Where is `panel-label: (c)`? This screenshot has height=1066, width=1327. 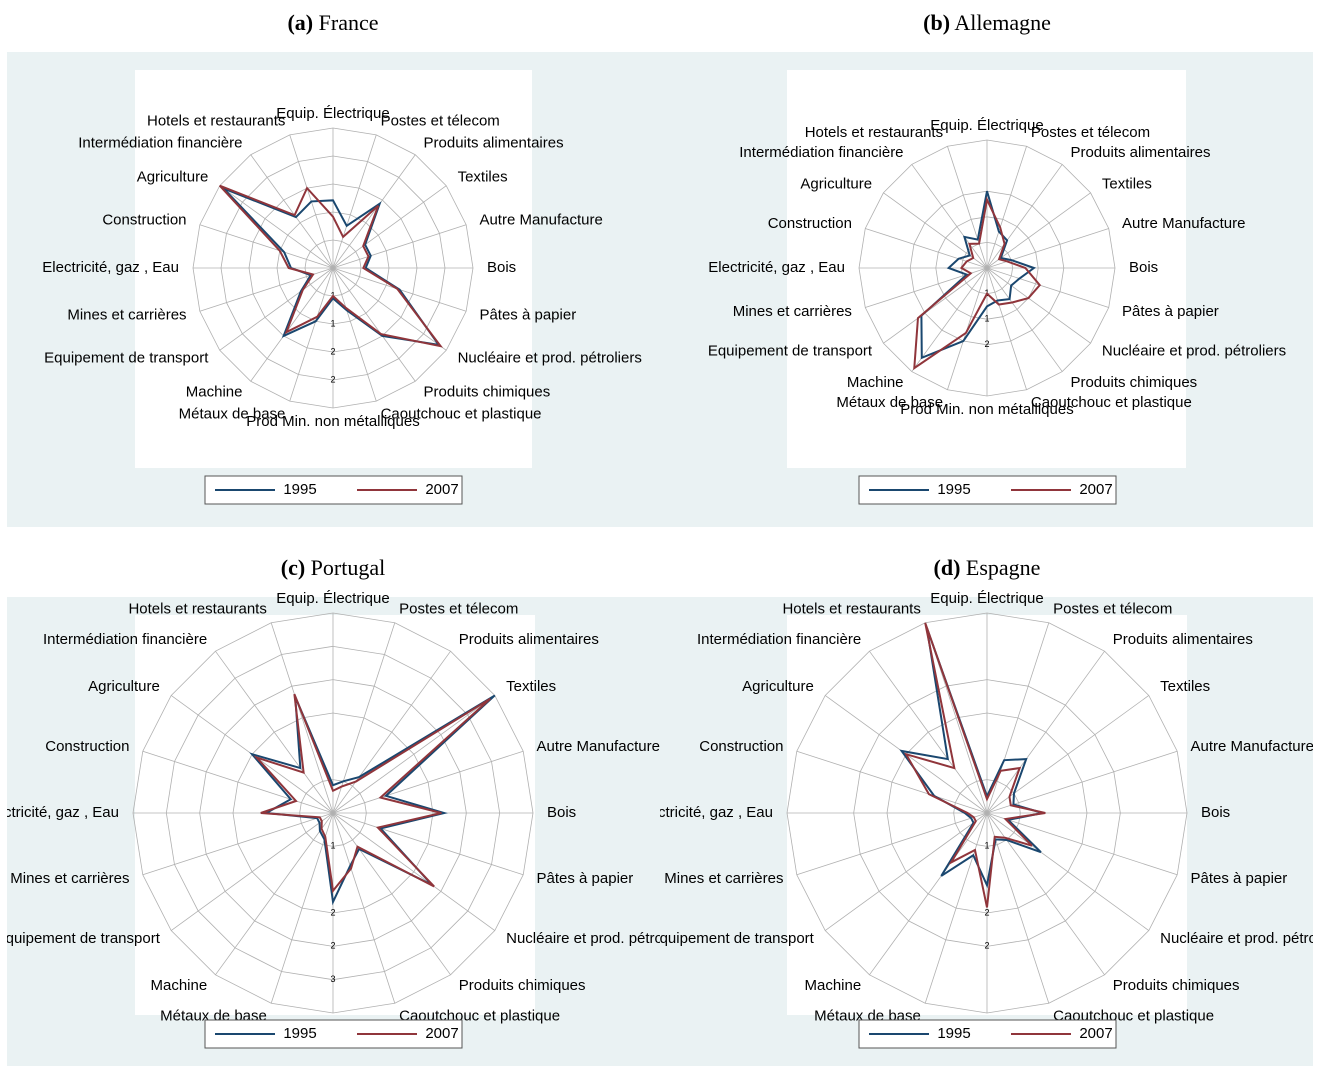
panel-label: (c) is located at coordinates (293, 567).